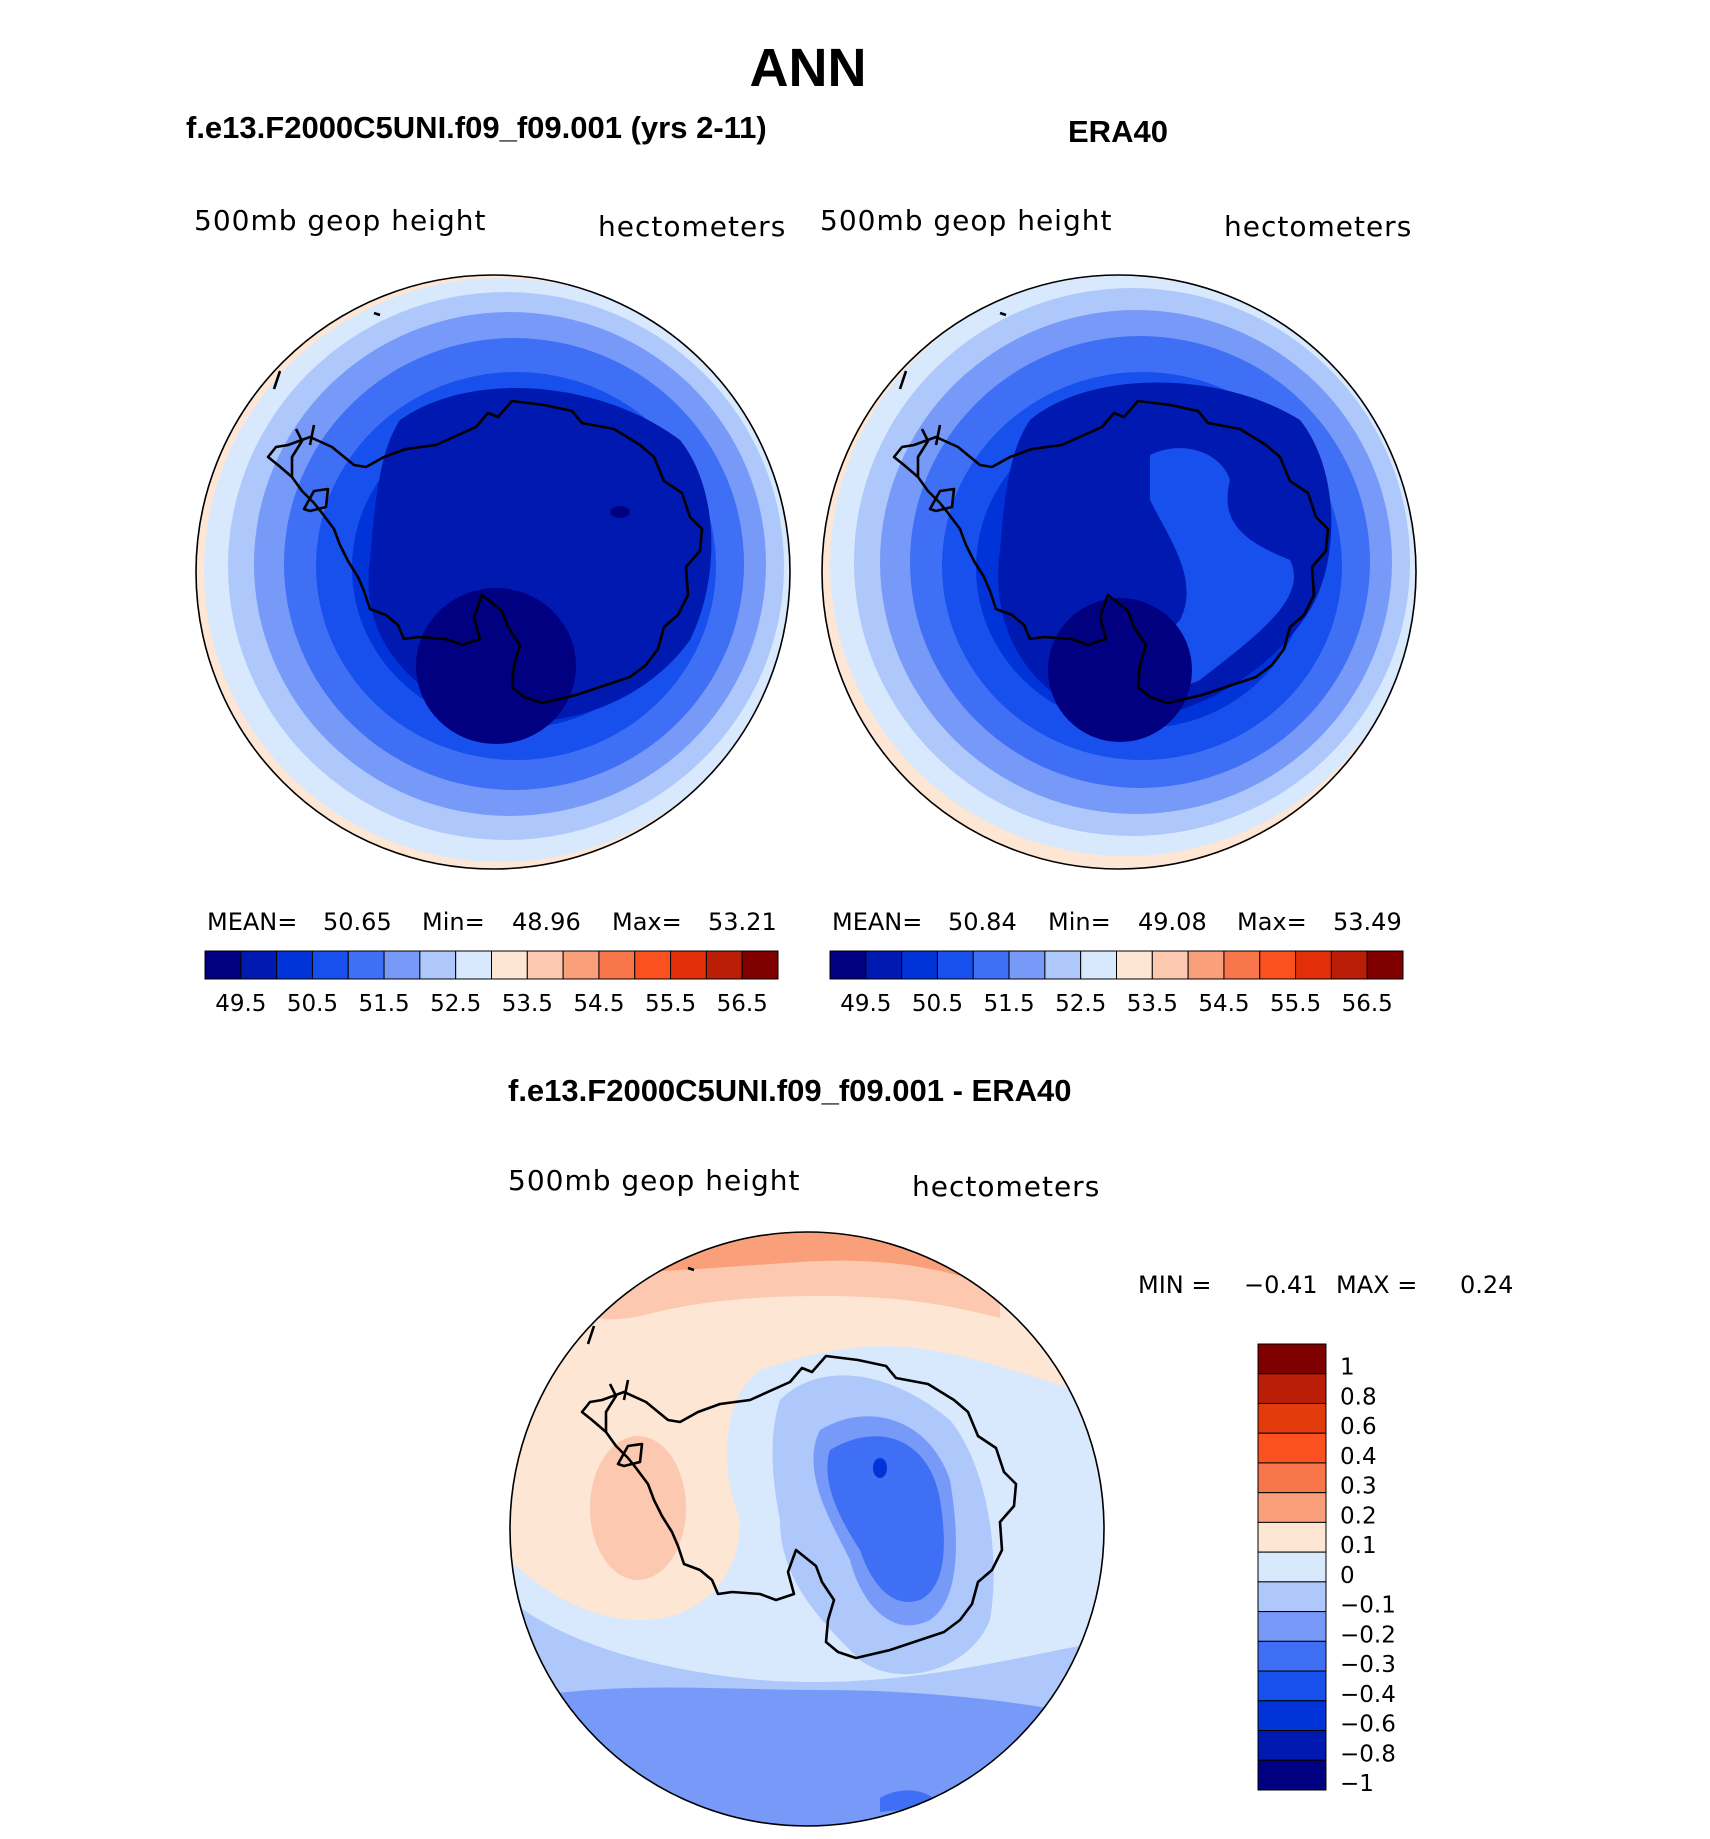 The image size is (1710, 1839). I want to click on right-max-label: Max=, so click(1272, 922).